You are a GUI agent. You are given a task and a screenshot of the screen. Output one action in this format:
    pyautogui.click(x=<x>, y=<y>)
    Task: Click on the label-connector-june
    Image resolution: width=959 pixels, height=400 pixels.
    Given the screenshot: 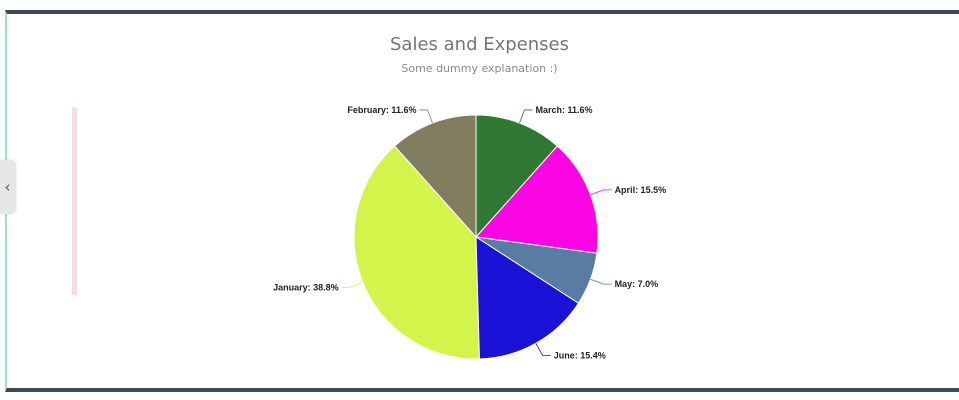 What is the action you would take?
    pyautogui.click(x=543, y=349)
    